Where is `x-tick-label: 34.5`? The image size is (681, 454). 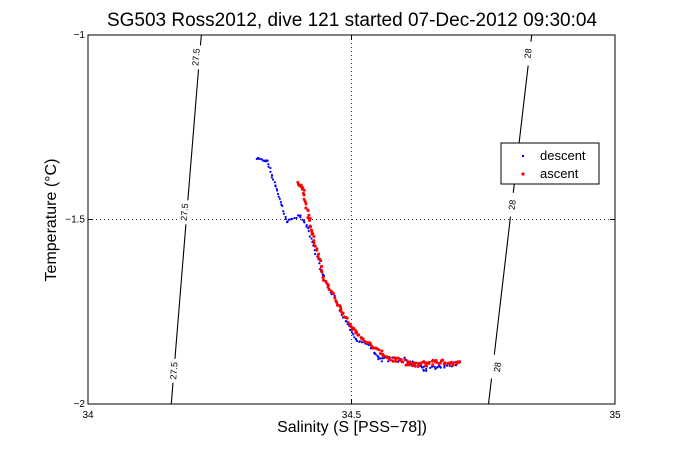
x-tick-label: 34.5 is located at coordinates (352, 415).